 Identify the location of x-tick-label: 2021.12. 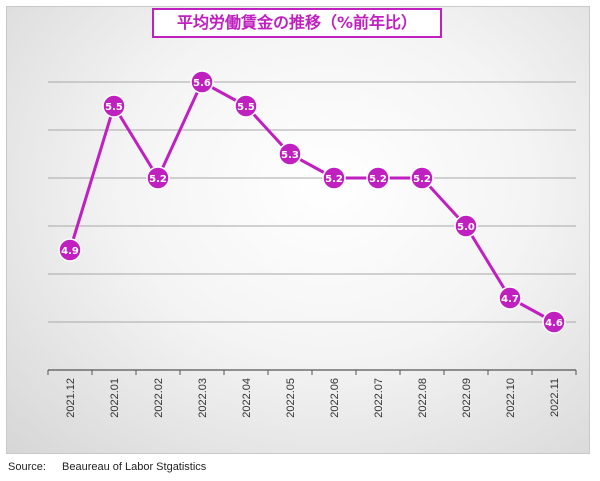
(71, 398).